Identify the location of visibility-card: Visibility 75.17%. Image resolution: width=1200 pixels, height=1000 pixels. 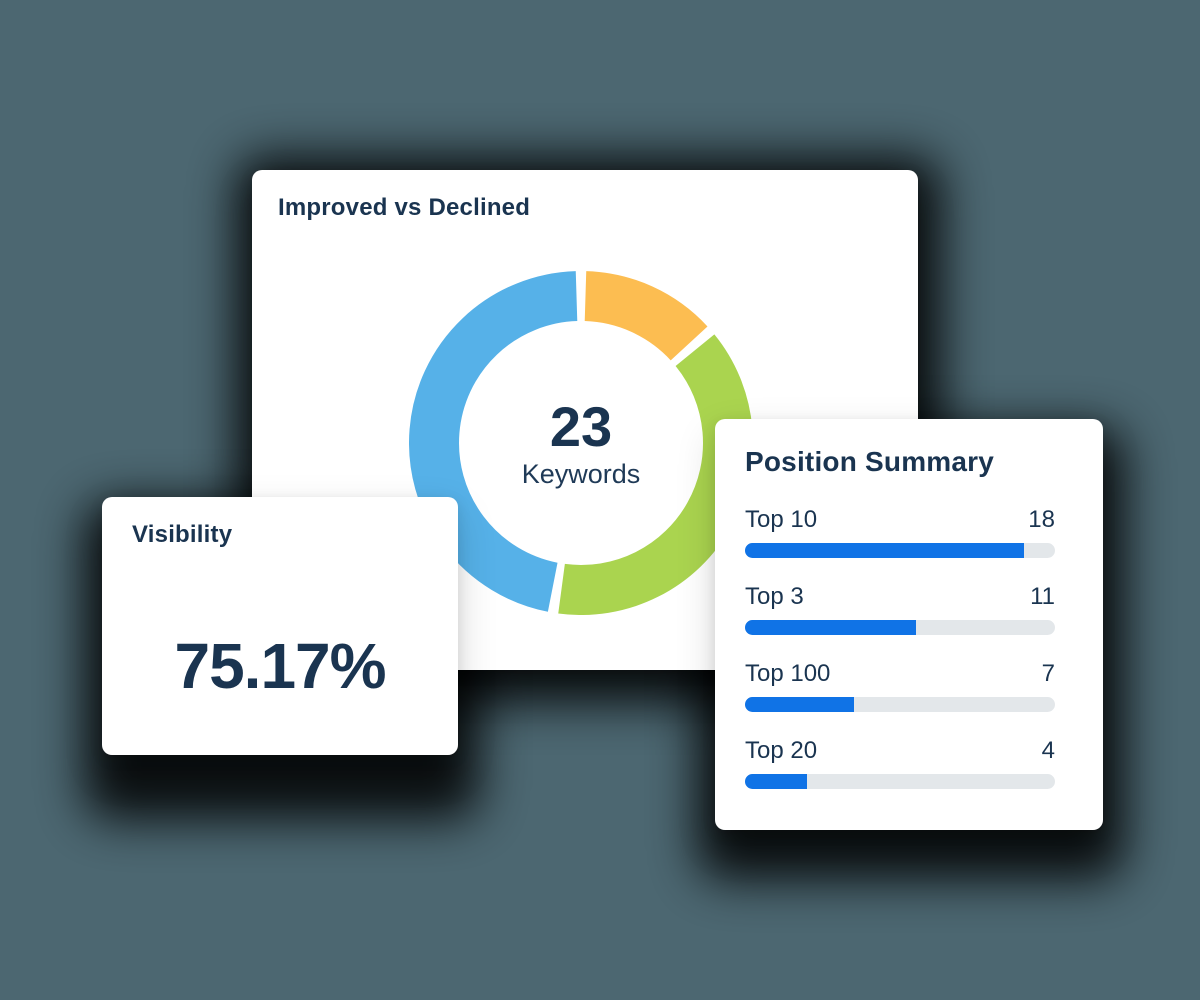
(280, 626).